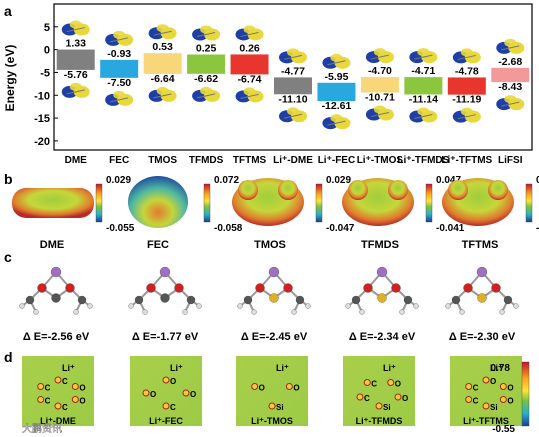  What do you see at coordinates (272, 421) in the screenshot?
I see `map-title: Li⁺-TMOS` at bounding box center [272, 421].